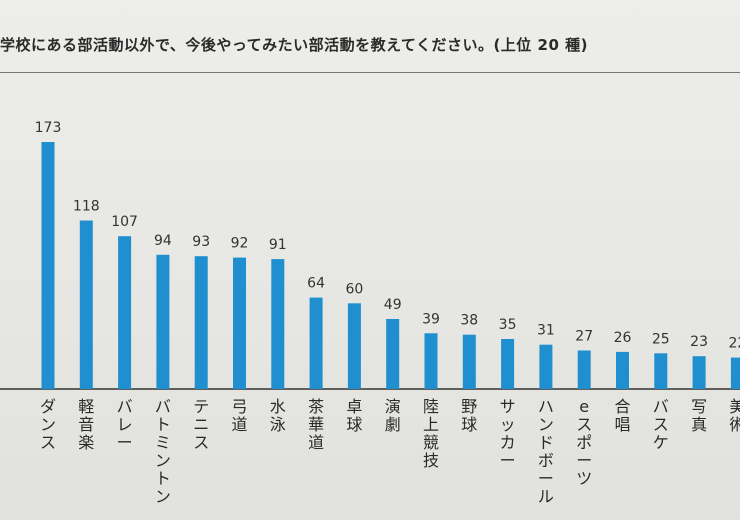  I want to click on value-label-4: 93, so click(201, 242).